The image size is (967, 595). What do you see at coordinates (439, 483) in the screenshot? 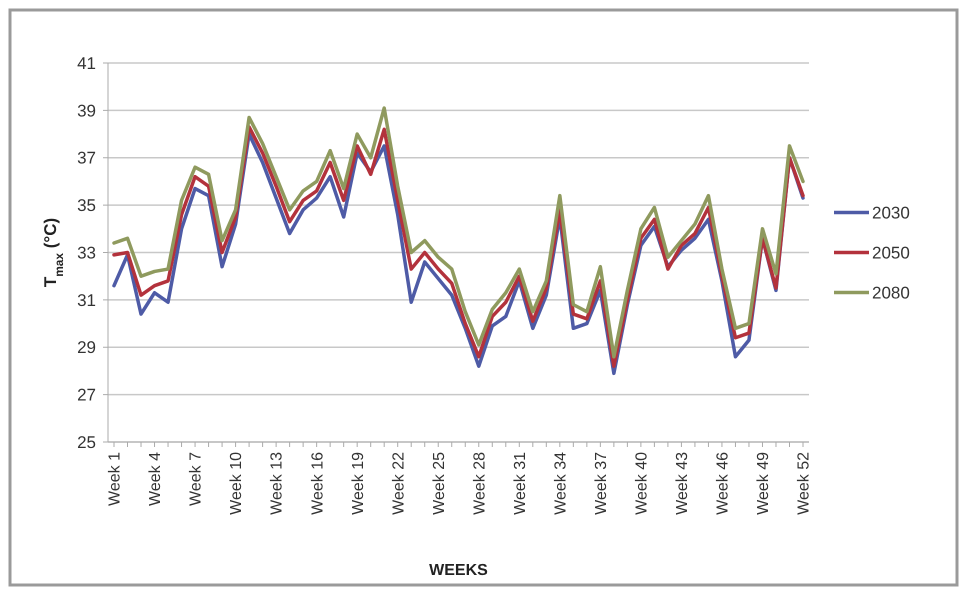
I see `x-tick-label: Week 25` at bounding box center [439, 483].